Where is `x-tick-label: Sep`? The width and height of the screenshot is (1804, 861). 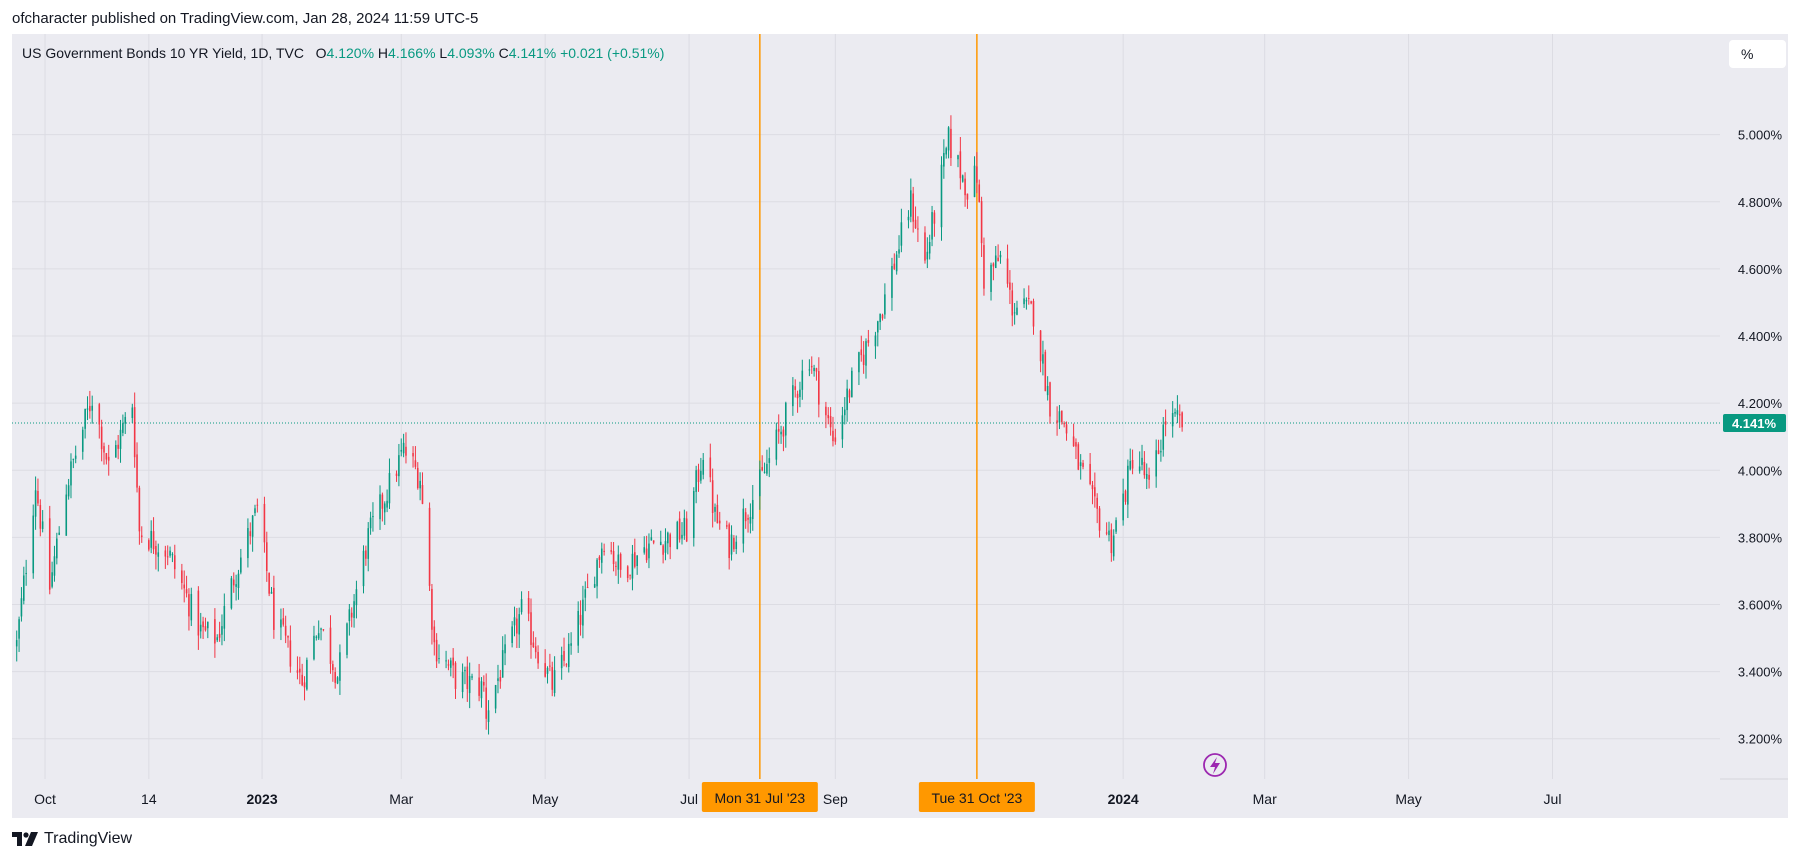 x-tick-label: Sep is located at coordinates (835, 799).